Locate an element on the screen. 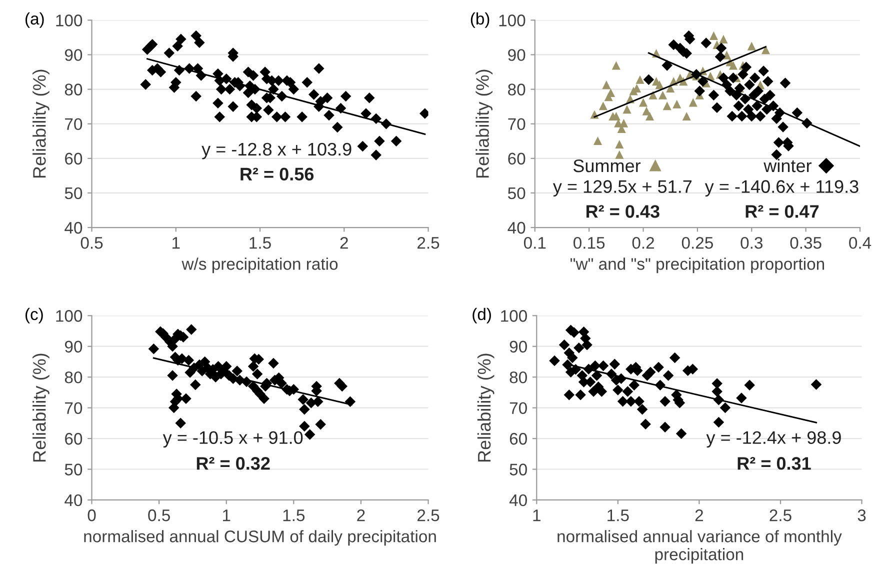  annotation: R² = 0.31 is located at coordinates (774, 463).